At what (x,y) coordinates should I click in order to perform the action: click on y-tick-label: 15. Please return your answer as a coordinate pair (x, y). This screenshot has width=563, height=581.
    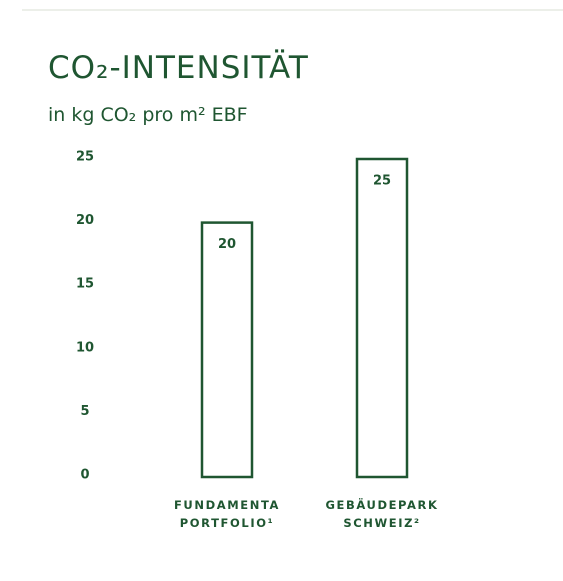
    Looking at the image, I should click on (85, 284).